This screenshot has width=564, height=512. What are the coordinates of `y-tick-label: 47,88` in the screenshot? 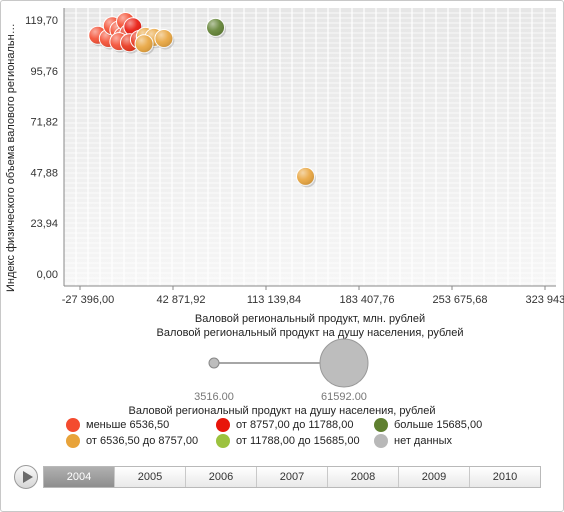 It's located at (44, 173).